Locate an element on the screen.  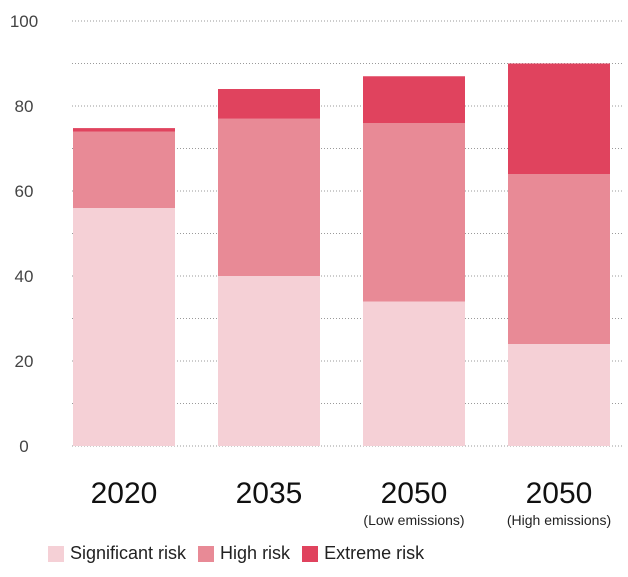
y-tick-label: 0 is located at coordinates (23, 446).